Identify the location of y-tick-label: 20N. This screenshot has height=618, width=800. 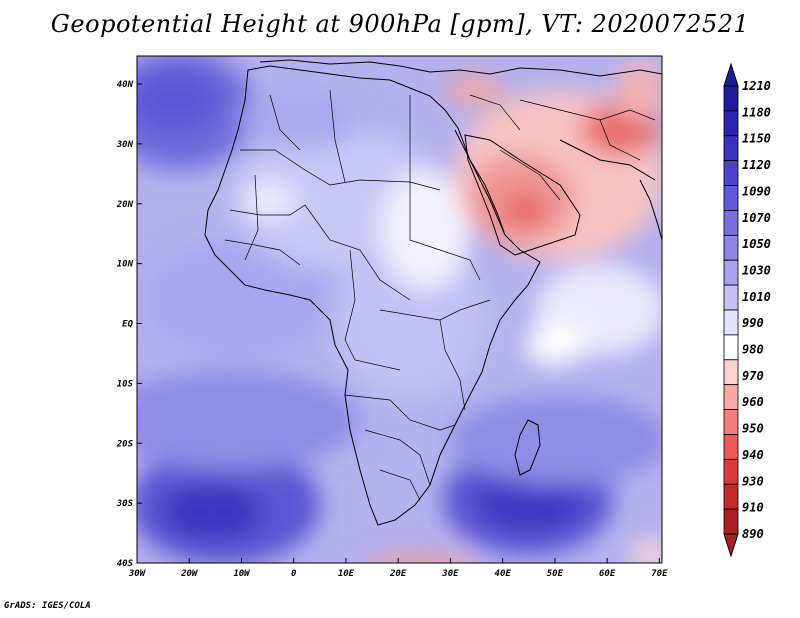
(125, 205).